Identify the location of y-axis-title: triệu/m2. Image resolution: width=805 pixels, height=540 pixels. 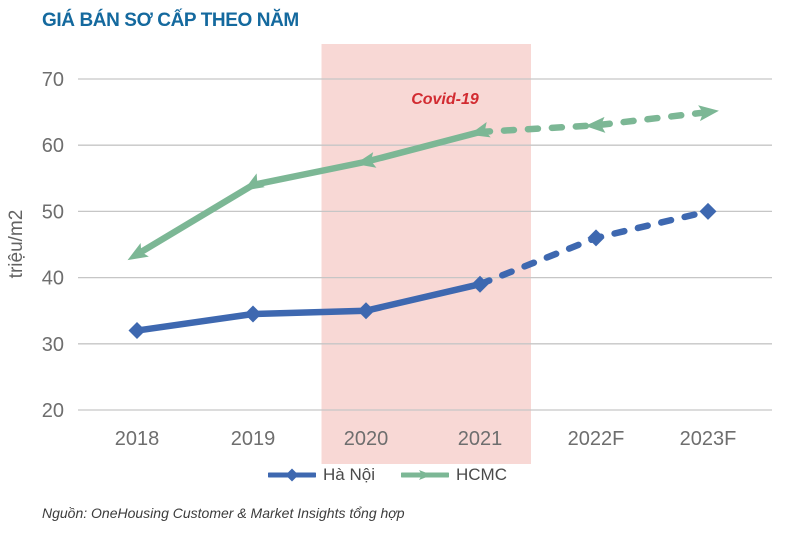
(16, 244).